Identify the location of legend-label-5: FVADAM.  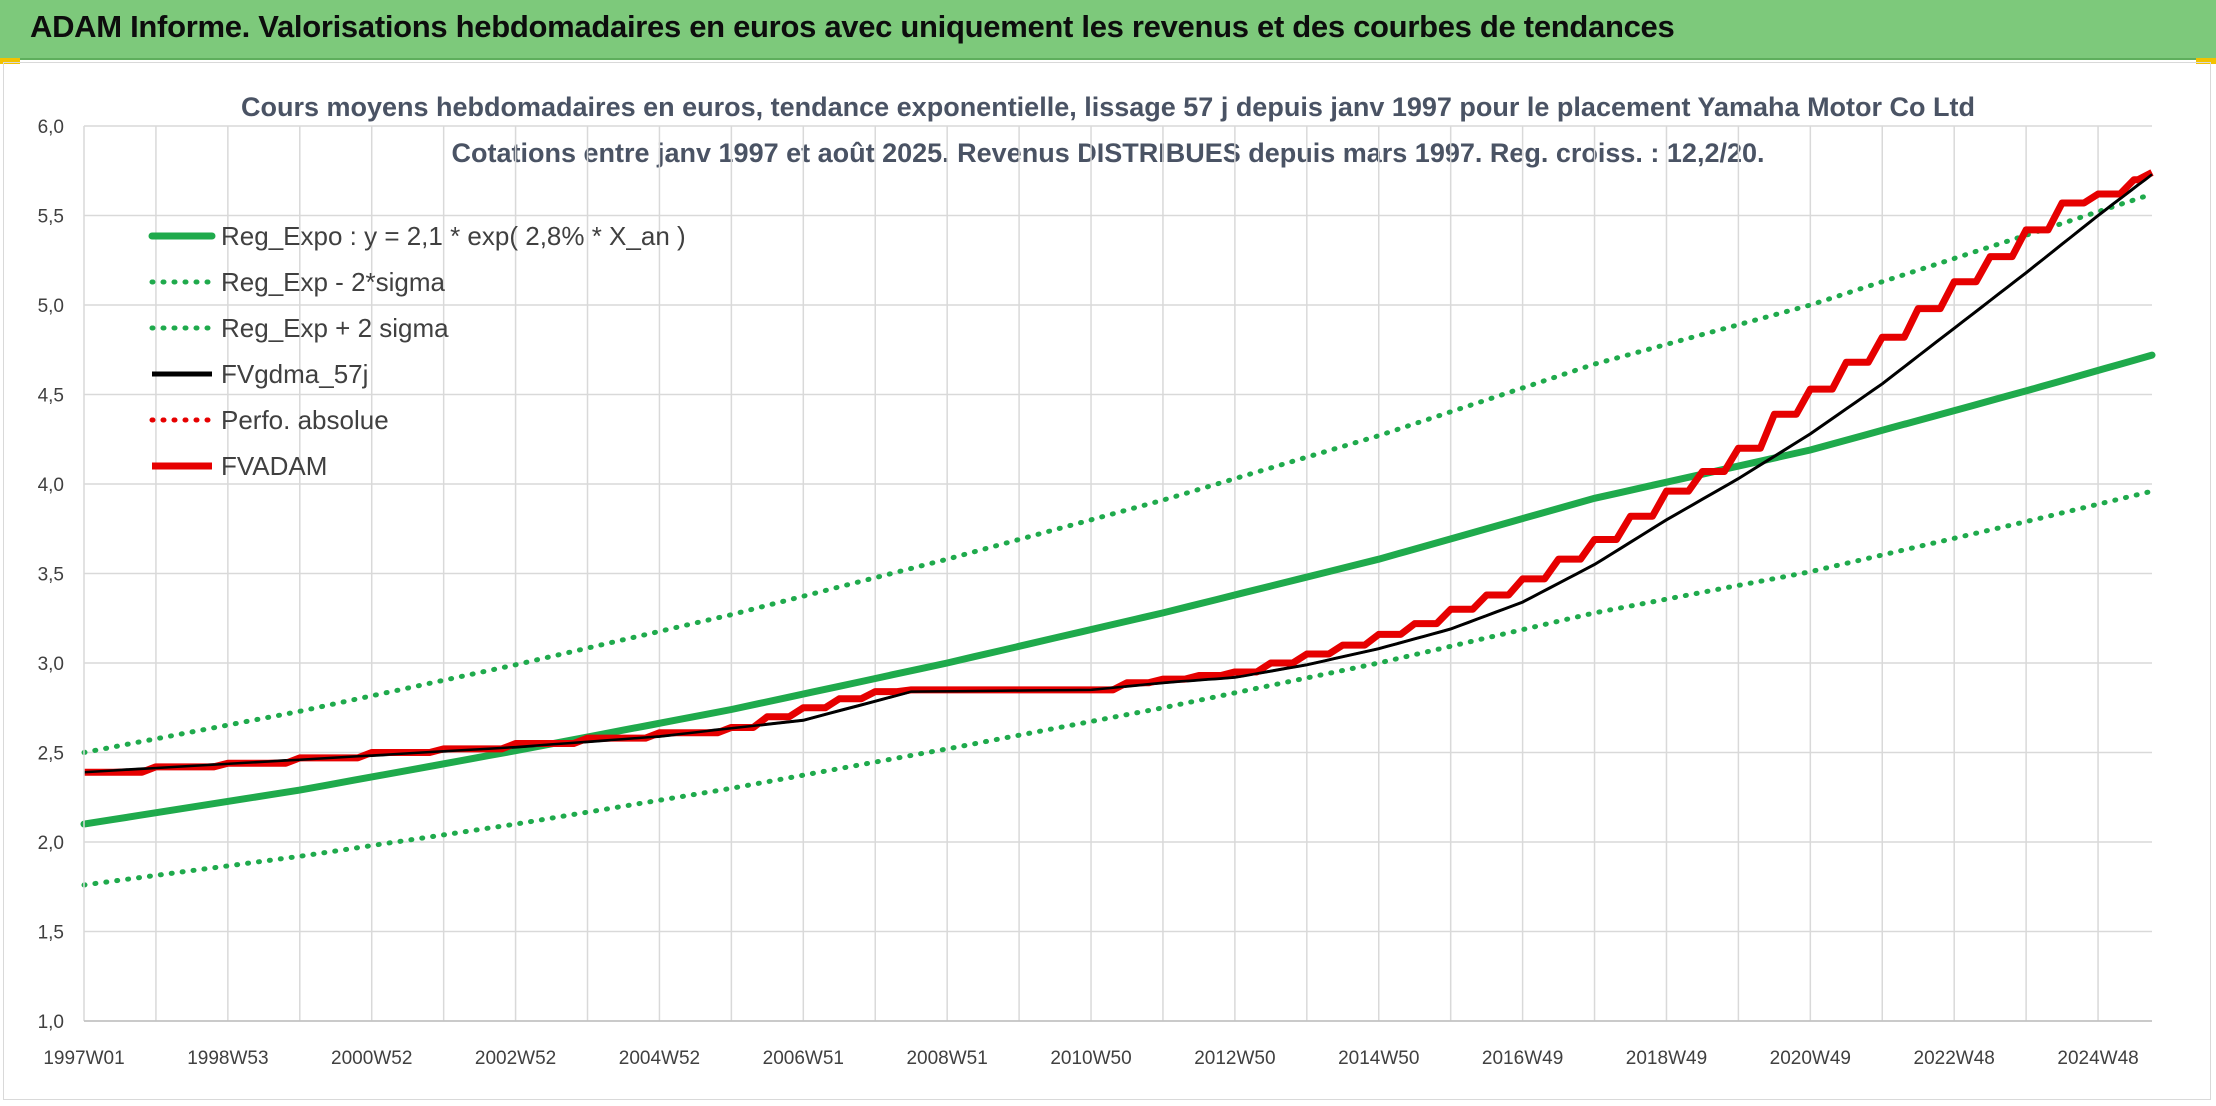
(274, 466).